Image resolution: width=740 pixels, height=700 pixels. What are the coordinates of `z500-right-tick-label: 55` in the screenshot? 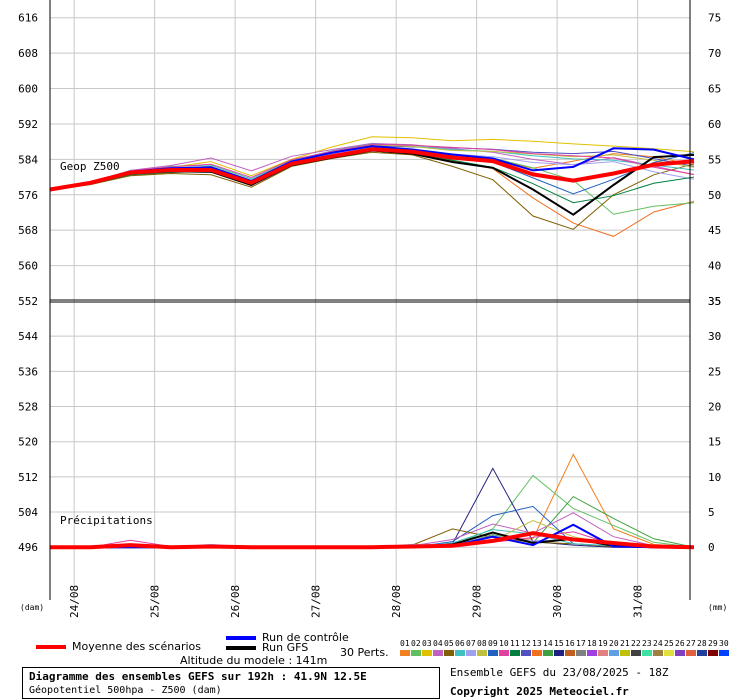 It's located at (714, 159).